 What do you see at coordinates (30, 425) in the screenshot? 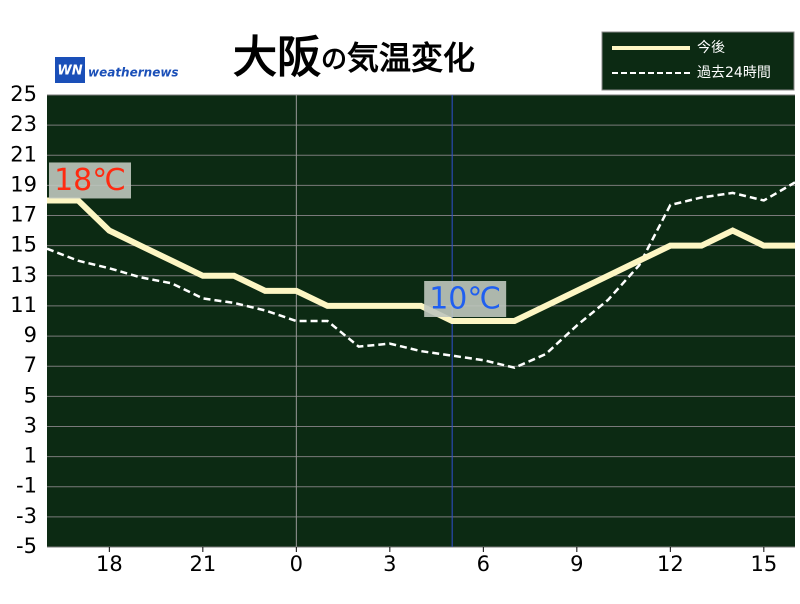
I see `y-tick-label: 3` at bounding box center [30, 425].